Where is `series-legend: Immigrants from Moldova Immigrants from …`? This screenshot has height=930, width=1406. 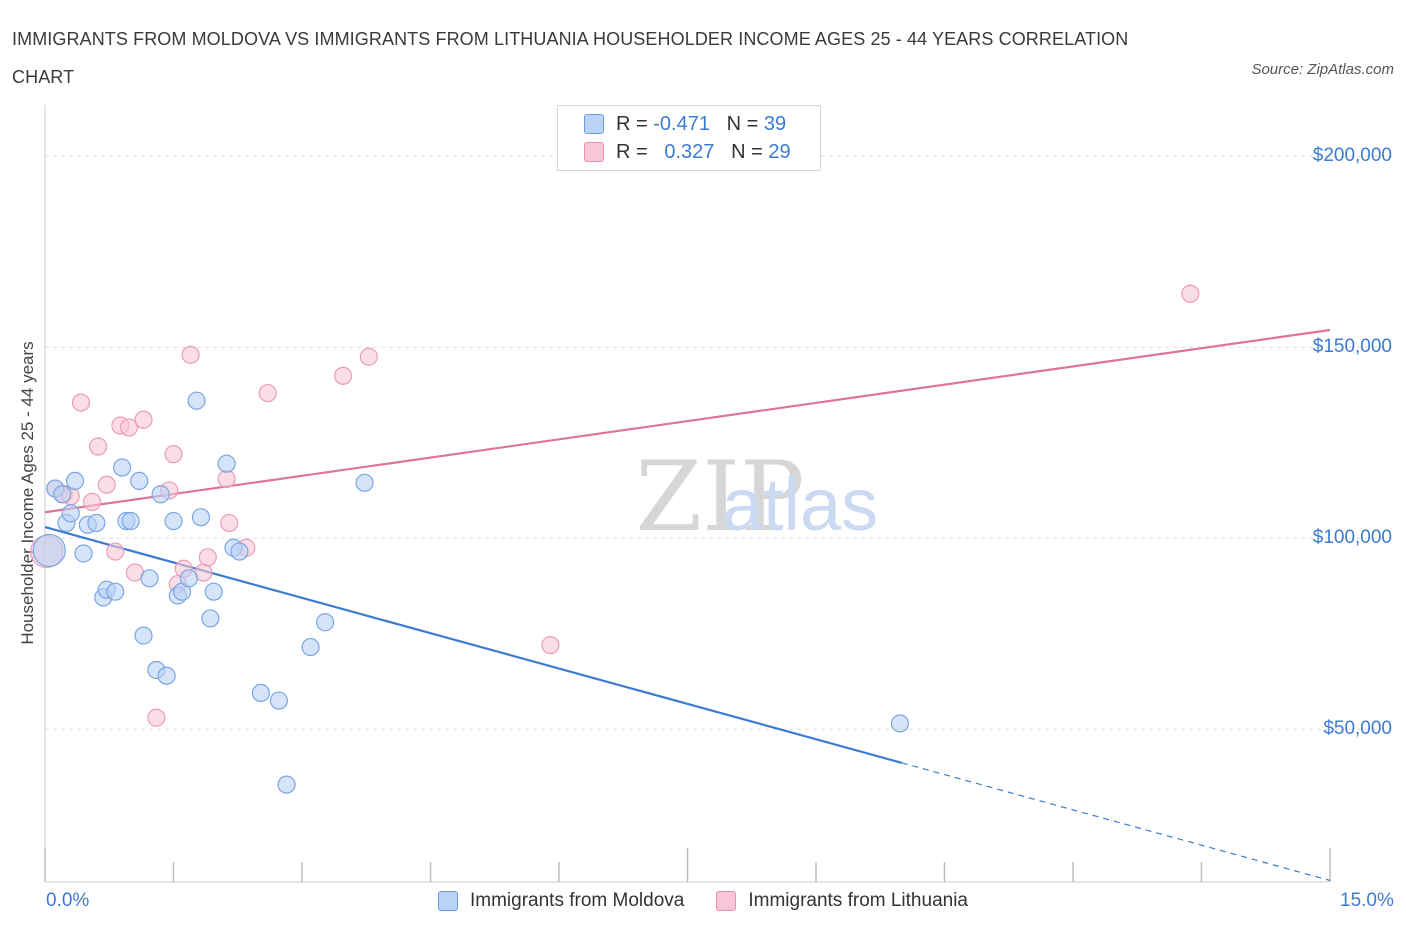 series-legend: Immigrants from Moldova Immigrants from … is located at coordinates (719, 901).